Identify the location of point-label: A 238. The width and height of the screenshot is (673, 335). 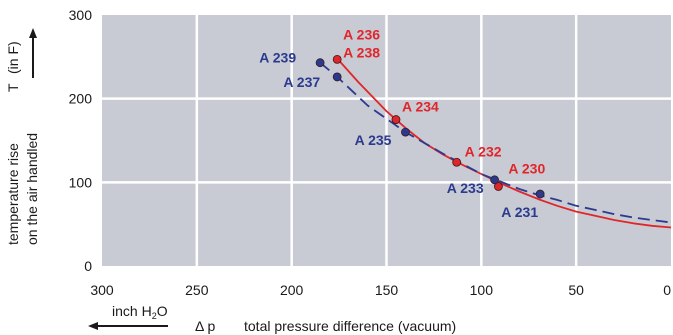
(361, 52).